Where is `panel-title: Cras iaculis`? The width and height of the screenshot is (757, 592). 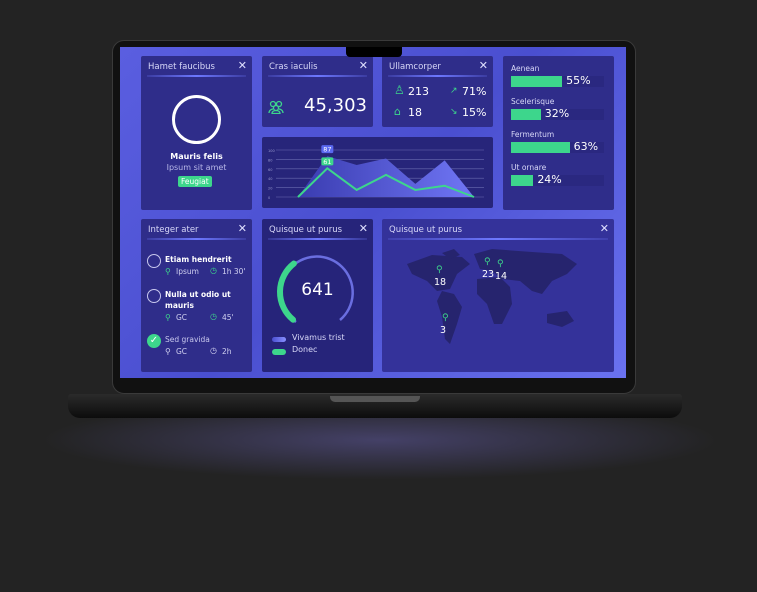 panel-title: Cras iaculis is located at coordinates (293, 67).